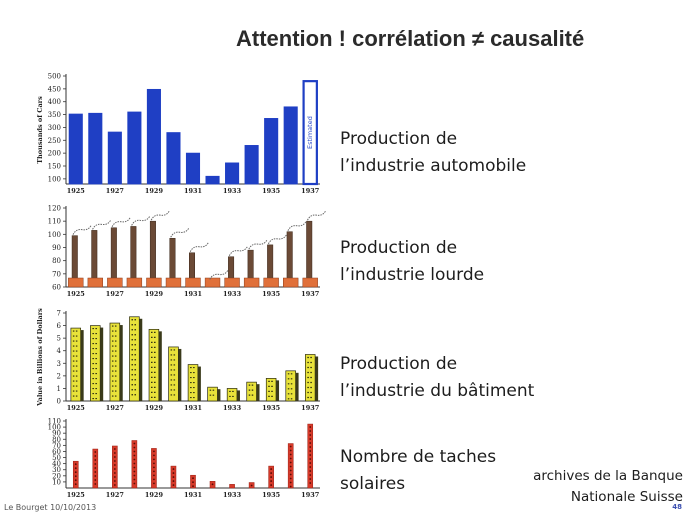  I want to click on chart4-bar-1937, so click(310, 456).